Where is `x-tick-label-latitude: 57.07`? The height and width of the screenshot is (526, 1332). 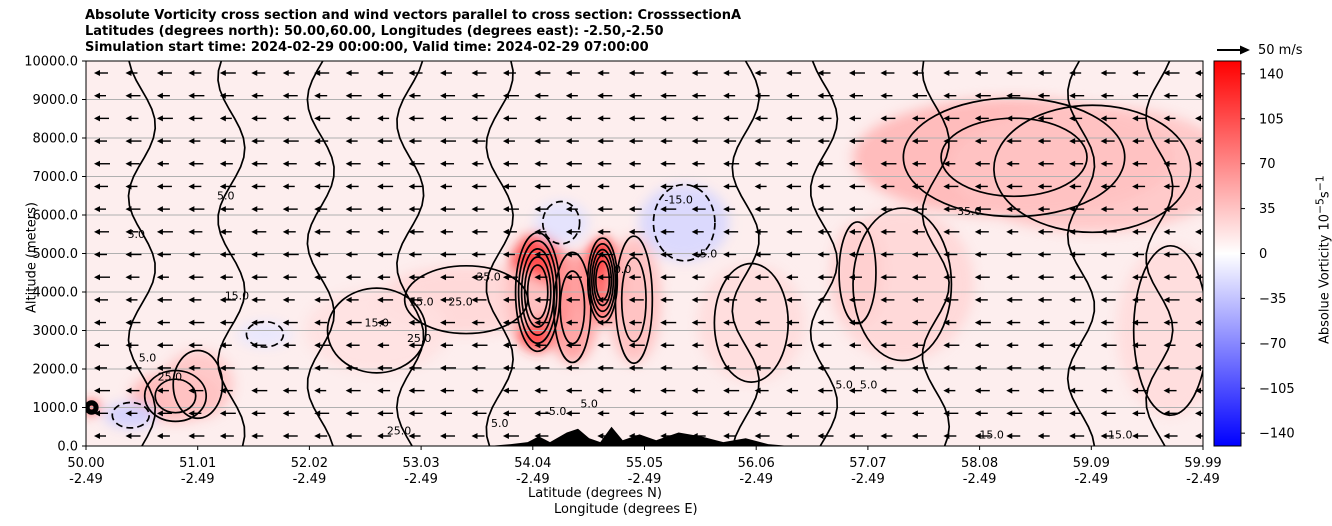 x-tick-label-latitude: 57.07 is located at coordinates (867, 463).